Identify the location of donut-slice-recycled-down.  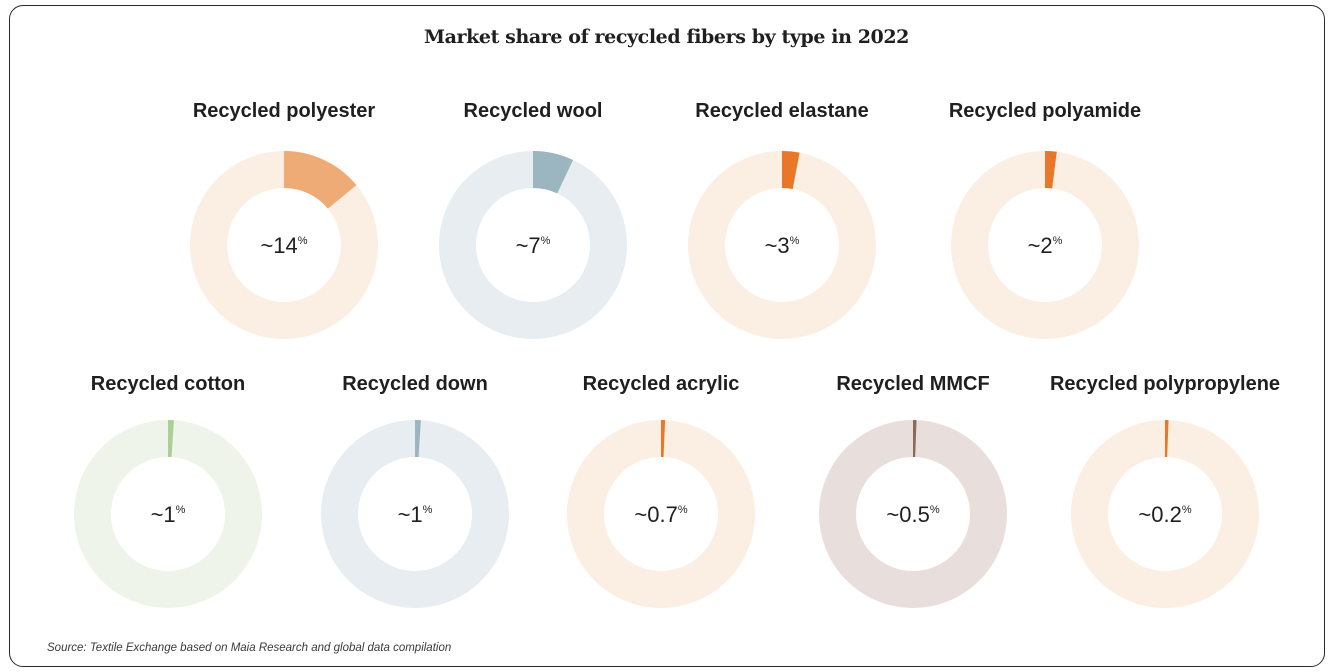
(418, 439).